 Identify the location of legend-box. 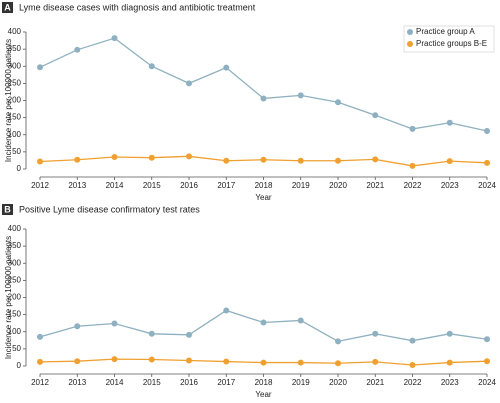
(449, 39).